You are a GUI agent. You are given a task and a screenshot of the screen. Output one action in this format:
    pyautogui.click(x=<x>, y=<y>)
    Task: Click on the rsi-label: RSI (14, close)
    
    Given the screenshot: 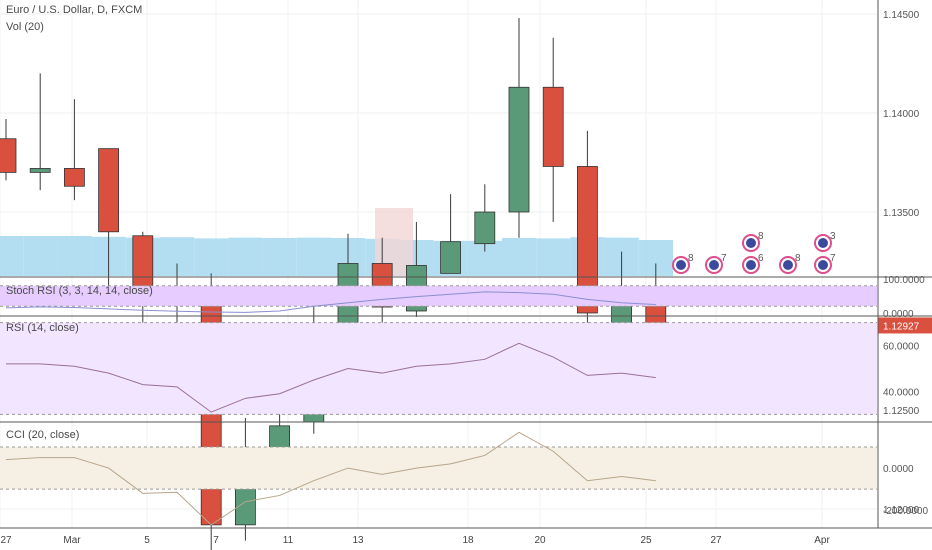 What is the action you would take?
    pyautogui.click(x=42, y=328)
    